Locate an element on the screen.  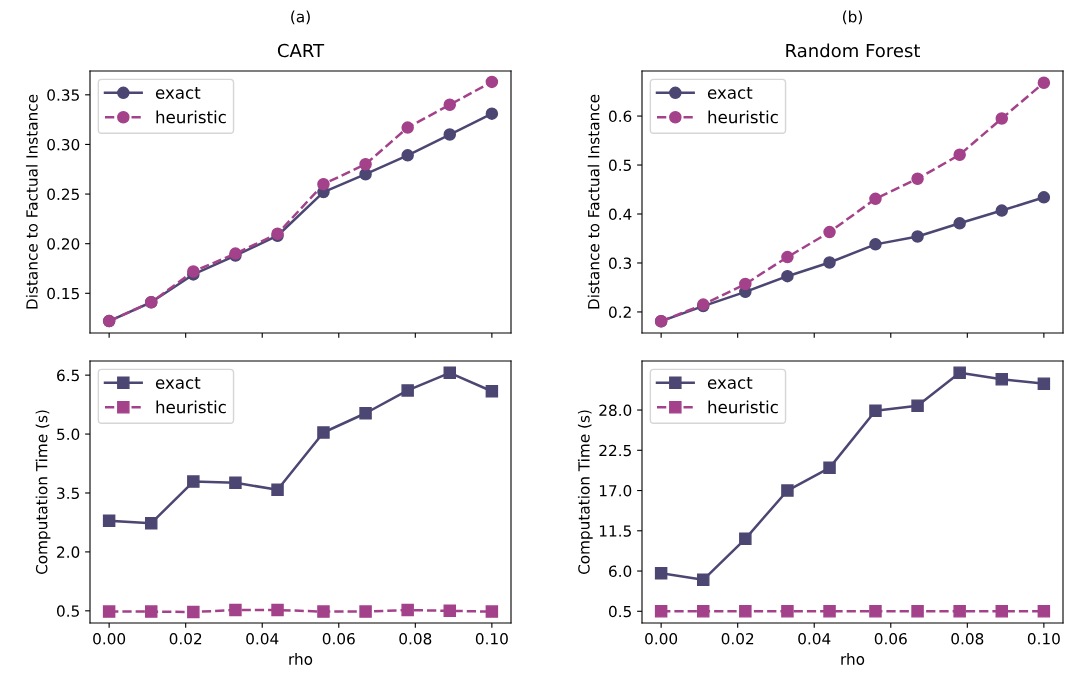
y-tick-label: 6.5 is located at coordinates (68, 375).